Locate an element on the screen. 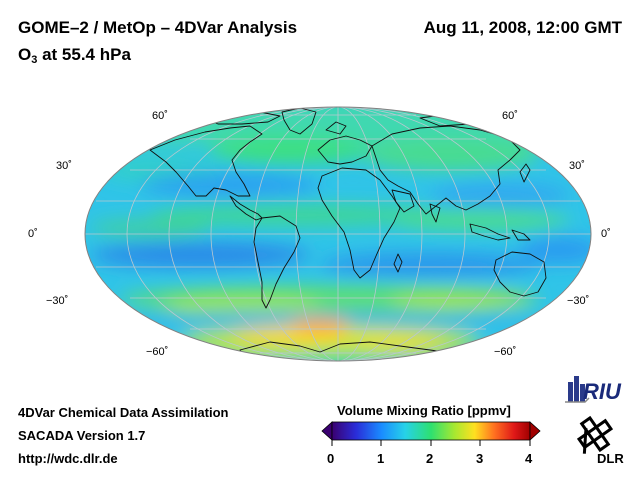 This screenshot has height=480, width=640. lat-label-left-minus30: −30˚ is located at coordinates (57, 301).